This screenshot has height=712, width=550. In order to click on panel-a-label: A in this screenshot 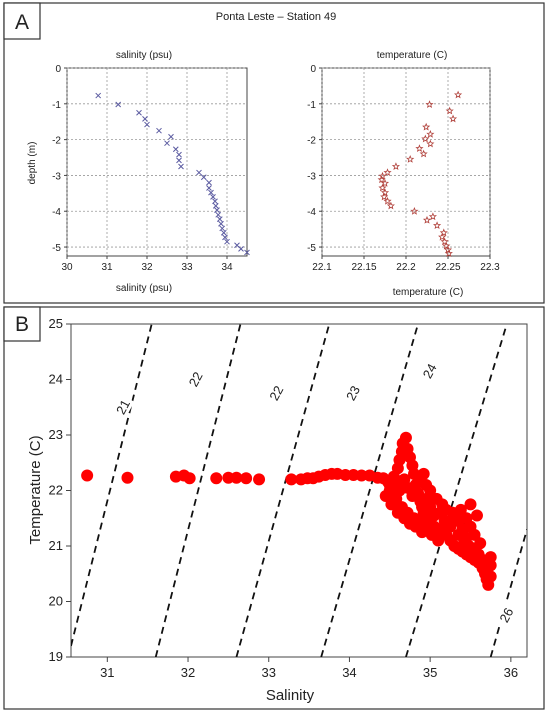, I will do `click(22, 22)`.